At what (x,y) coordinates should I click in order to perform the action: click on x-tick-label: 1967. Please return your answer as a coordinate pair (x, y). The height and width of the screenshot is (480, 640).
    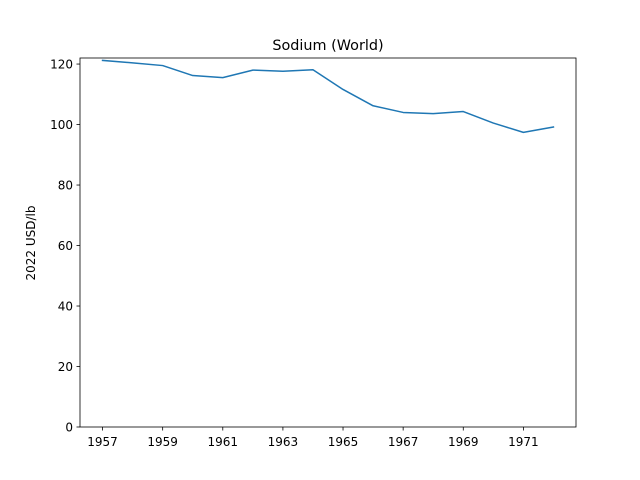
    Looking at the image, I should click on (403, 442).